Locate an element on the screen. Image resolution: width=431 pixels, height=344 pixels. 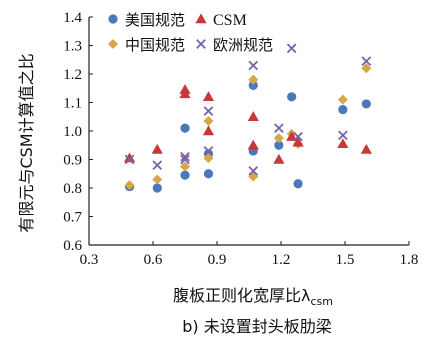
y-tick-label: 0.7 is located at coordinates (72, 218).